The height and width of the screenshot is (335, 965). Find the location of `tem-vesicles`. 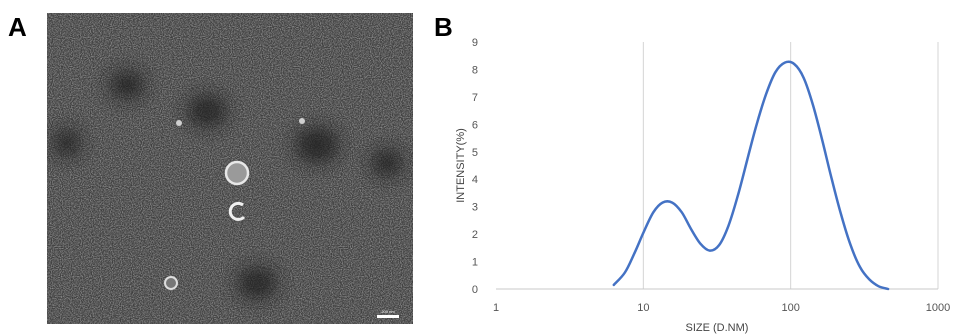

tem-vesicles is located at coordinates (234, 204).